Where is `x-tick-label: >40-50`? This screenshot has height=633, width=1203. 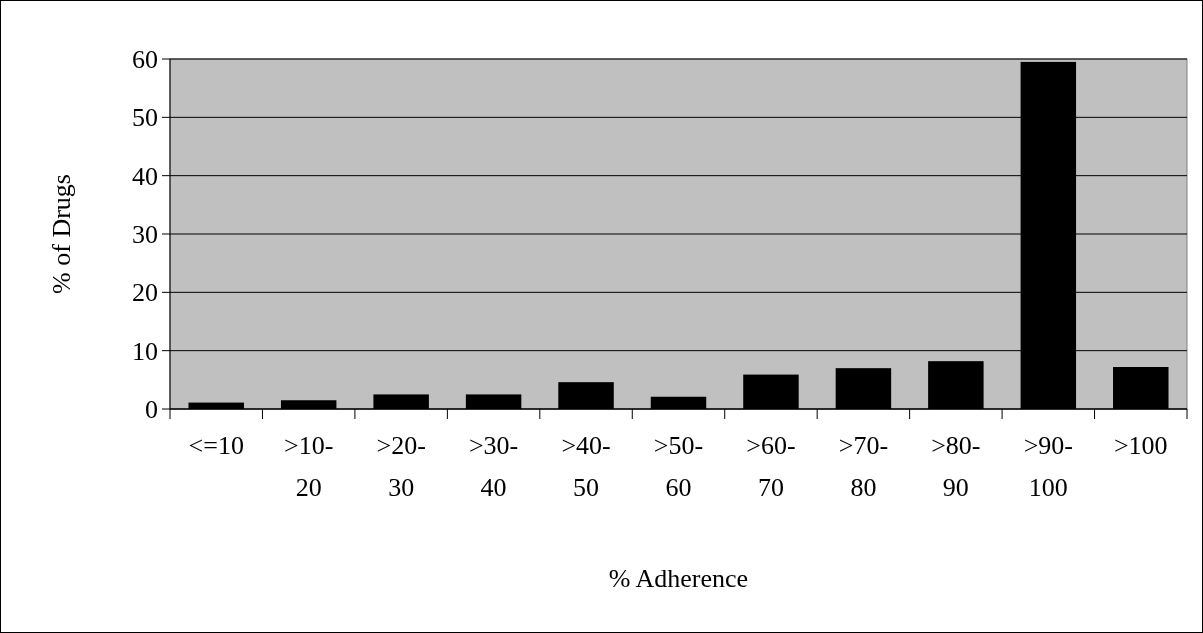
x-tick-label: >40-50 is located at coordinates (586, 466).